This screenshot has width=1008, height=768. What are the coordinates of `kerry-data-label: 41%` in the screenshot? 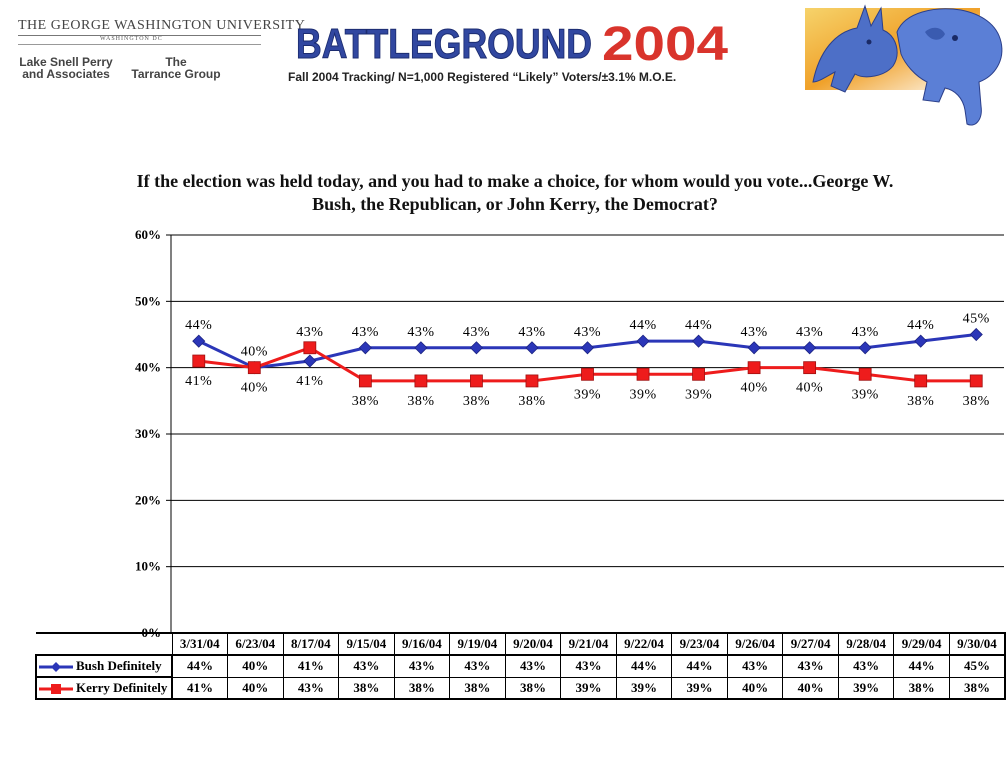 It's located at (198, 381).